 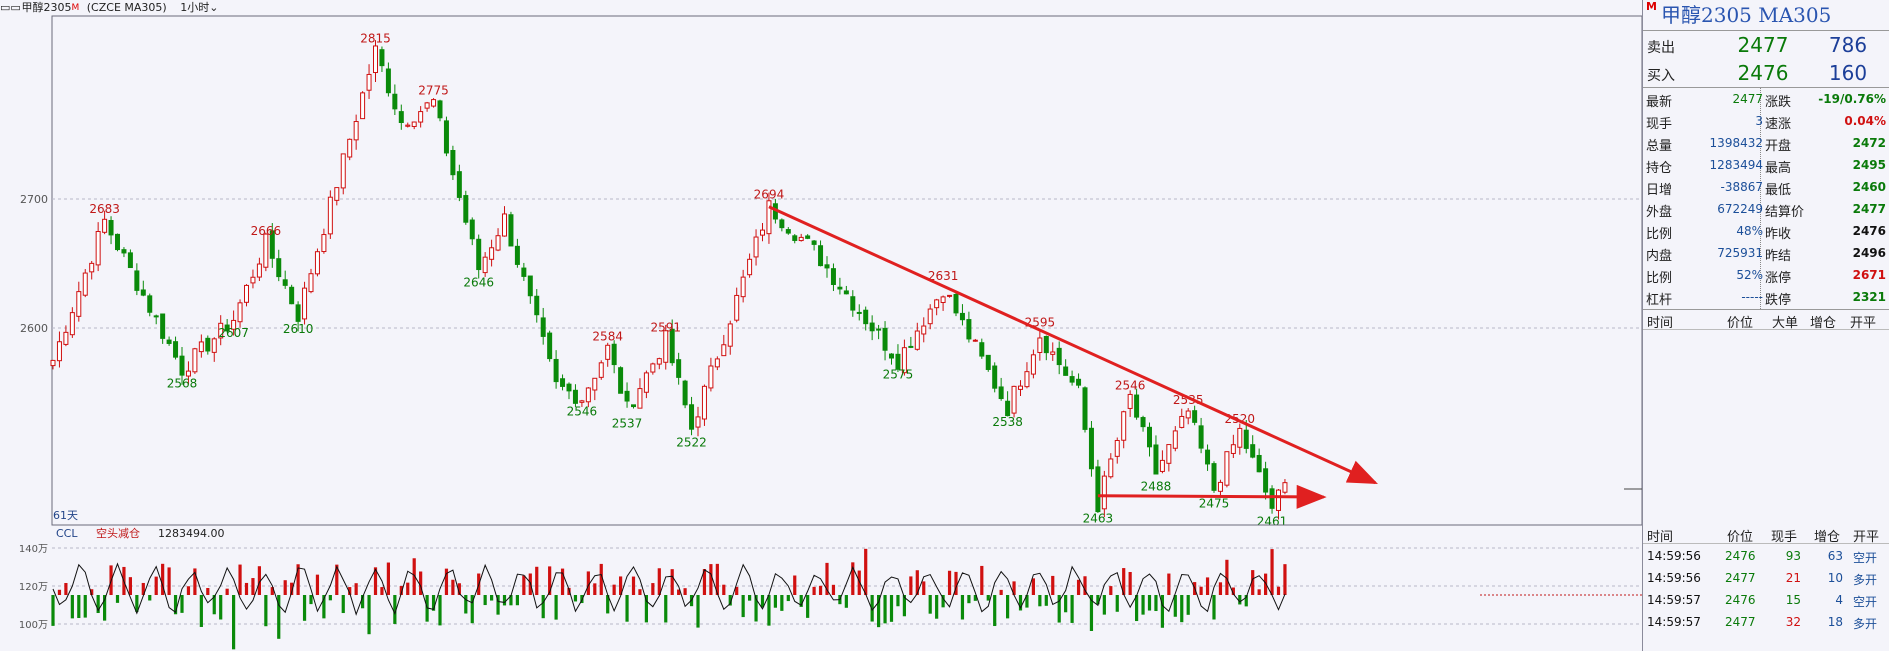 What do you see at coordinates (33, 587) in the screenshot?
I see `ccl-y-tick: 120万` at bounding box center [33, 587].